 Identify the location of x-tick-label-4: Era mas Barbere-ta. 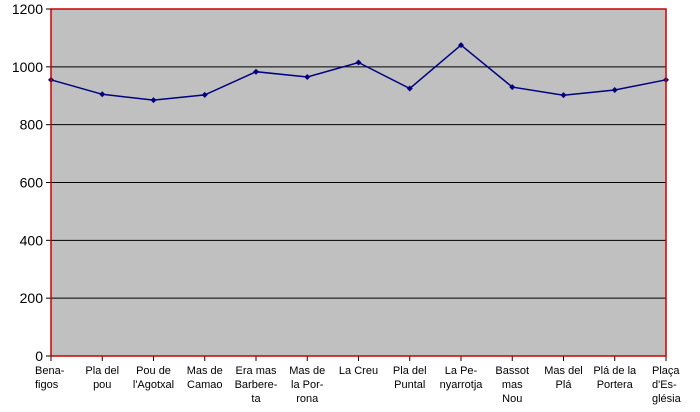
(256, 385).